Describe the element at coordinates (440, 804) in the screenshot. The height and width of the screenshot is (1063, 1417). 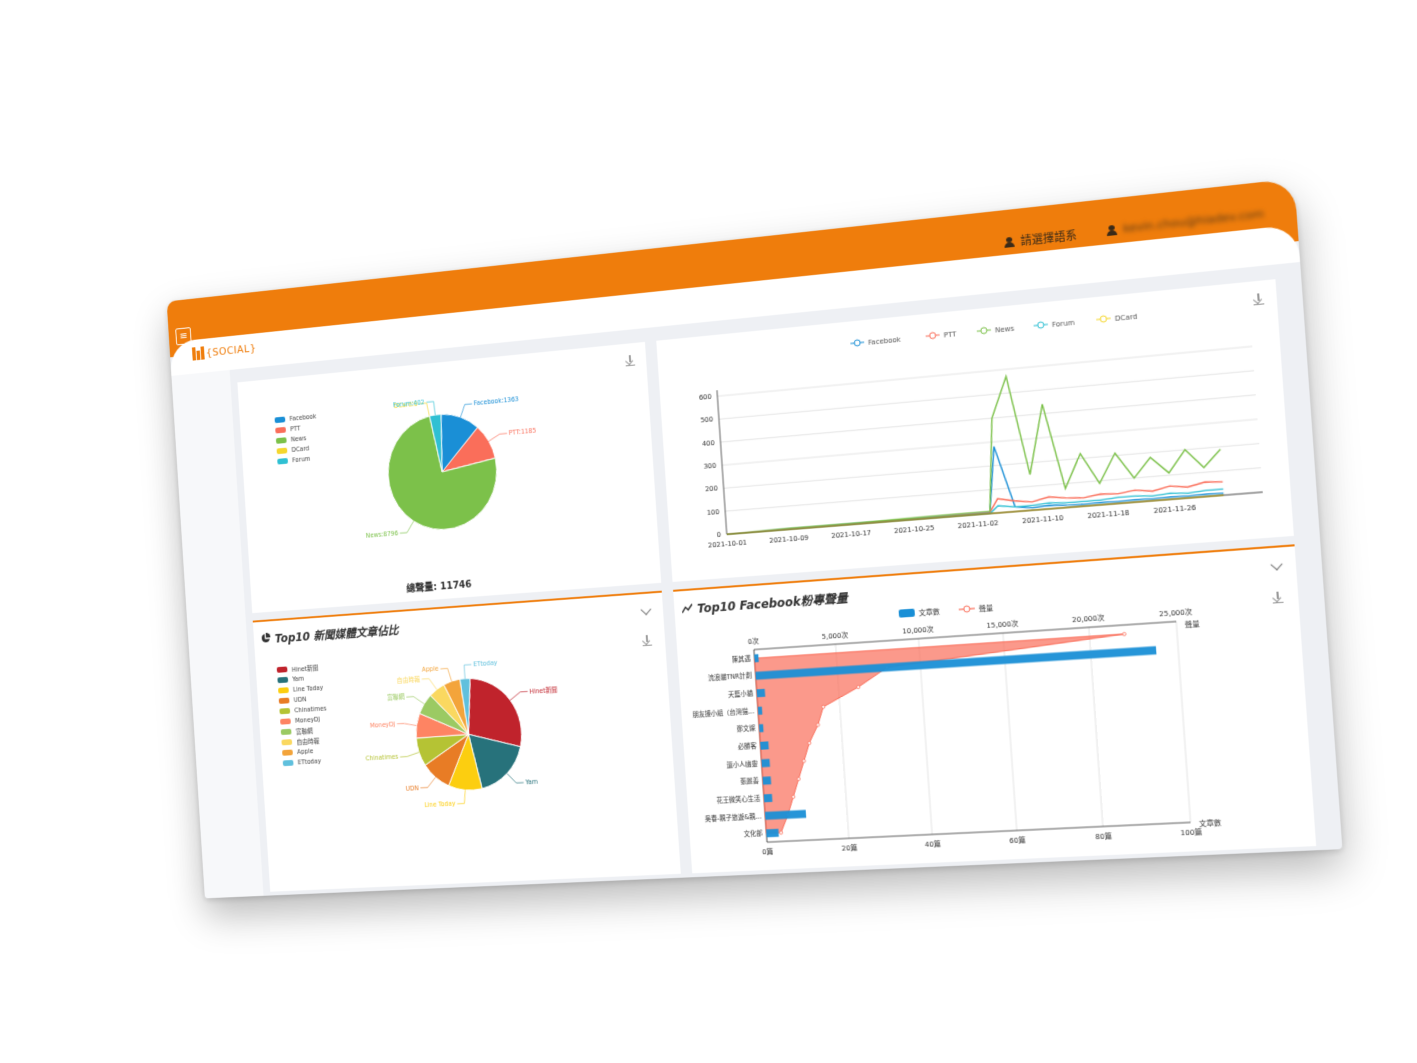
I see `slice-label: Line Today` at that location.